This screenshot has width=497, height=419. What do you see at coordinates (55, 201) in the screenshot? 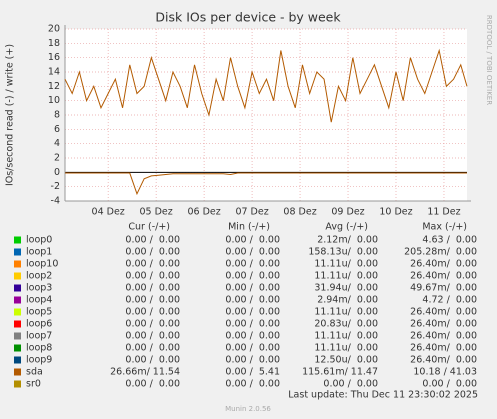
I see `y-tick-label: -4` at bounding box center [55, 201].